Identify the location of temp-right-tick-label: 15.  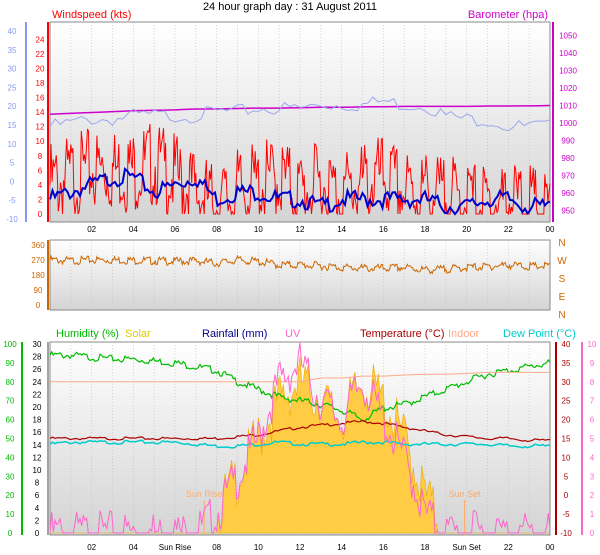
(566, 439).